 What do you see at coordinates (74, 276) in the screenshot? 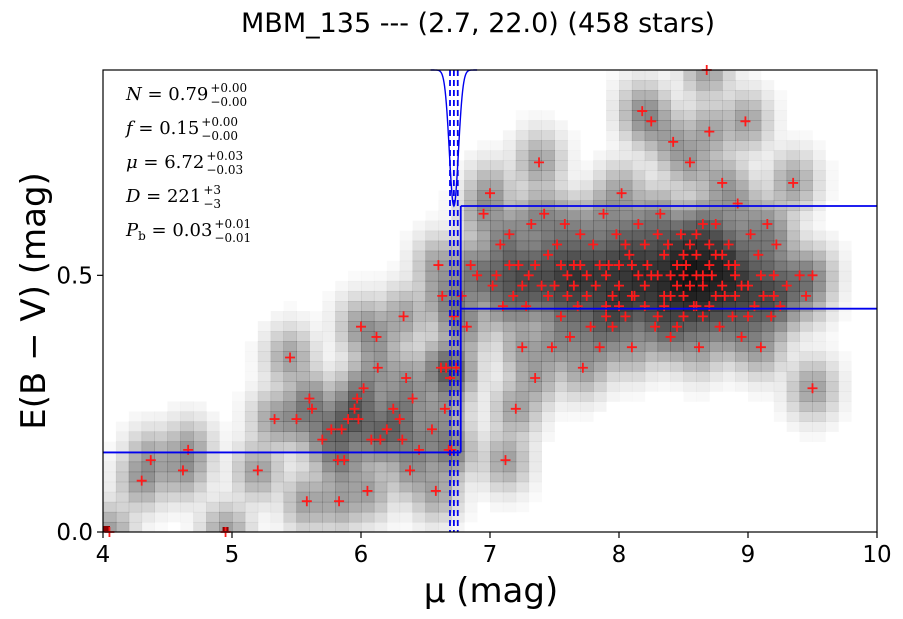
I see `y-tick-label: 0.5` at bounding box center [74, 276].